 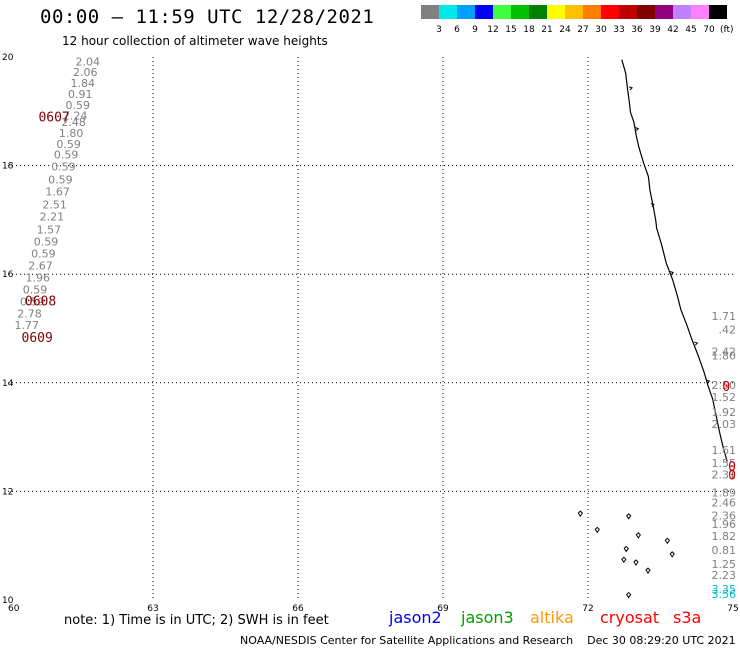 What do you see at coordinates (587, 609) in the screenshot?
I see `x-tick-label: 72` at bounding box center [587, 609].